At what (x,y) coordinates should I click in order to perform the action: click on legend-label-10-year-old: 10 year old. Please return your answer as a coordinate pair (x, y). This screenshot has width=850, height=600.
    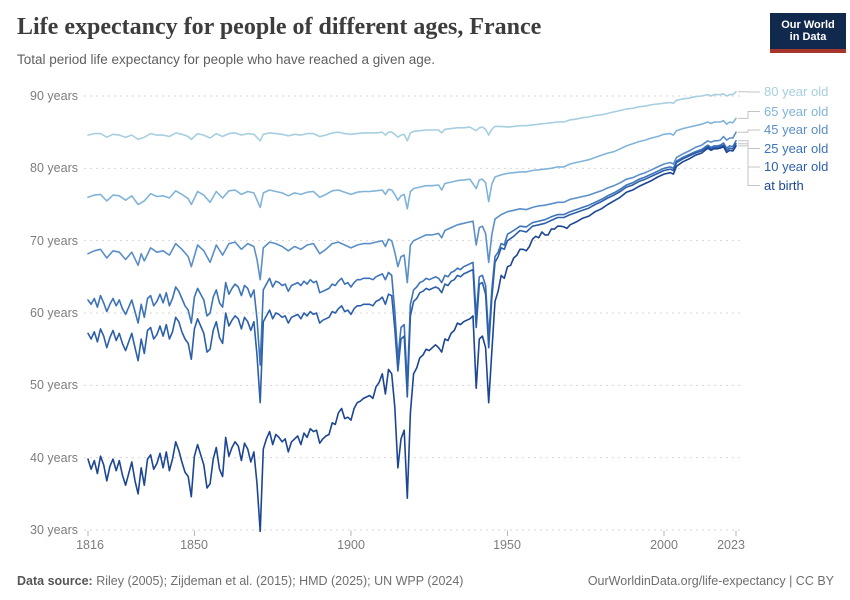
    Looking at the image, I should click on (796, 166).